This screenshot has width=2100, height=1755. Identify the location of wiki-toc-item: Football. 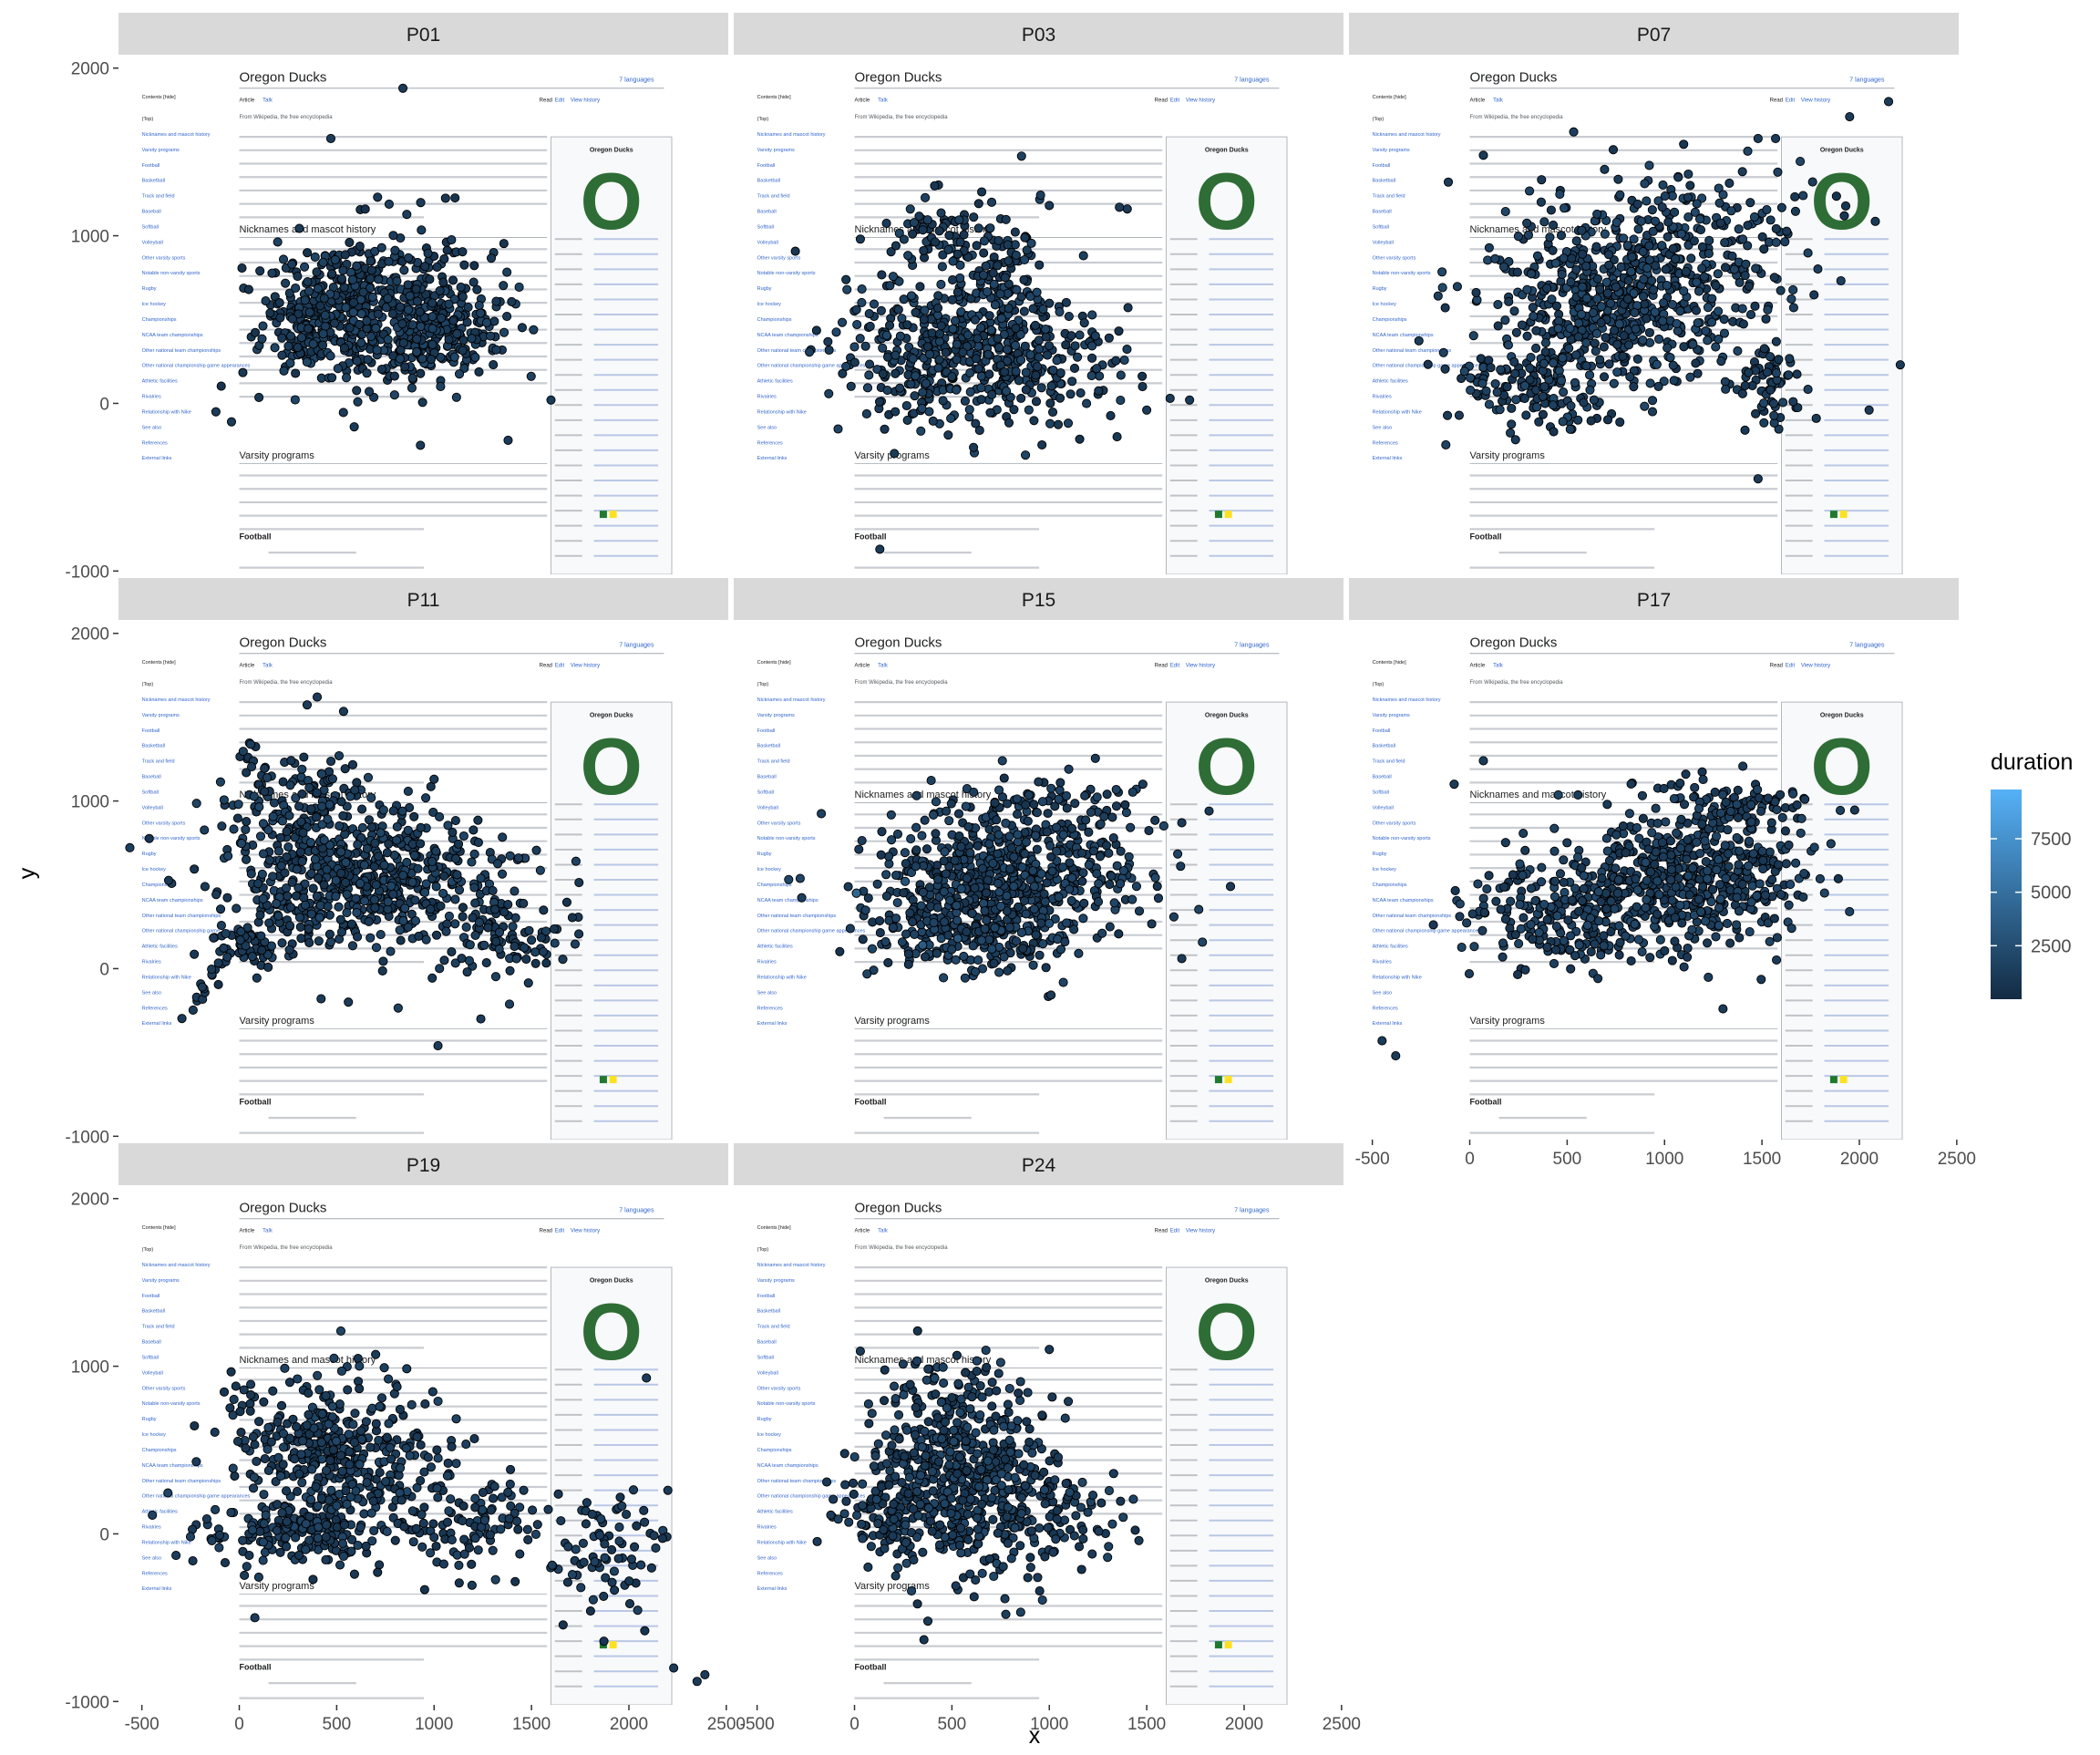
(151, 166).